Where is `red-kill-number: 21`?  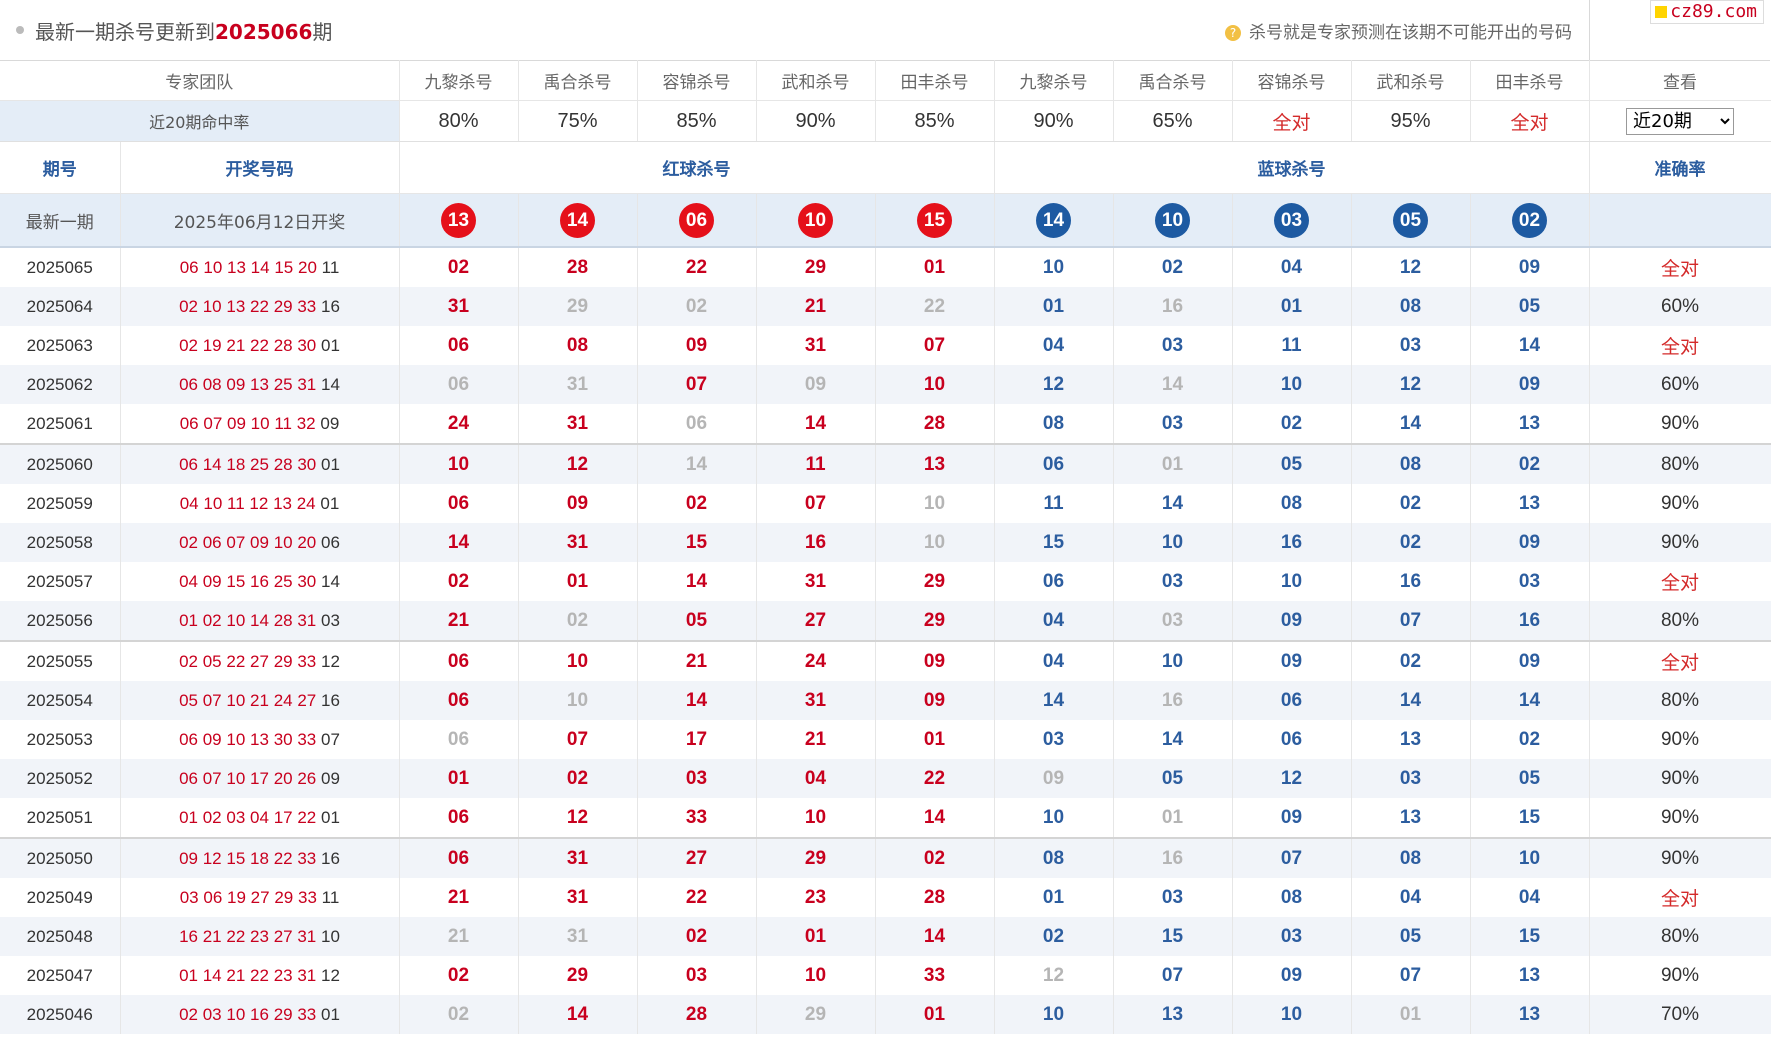 red-kill-number: 21 is located at coordinates (459, 897).